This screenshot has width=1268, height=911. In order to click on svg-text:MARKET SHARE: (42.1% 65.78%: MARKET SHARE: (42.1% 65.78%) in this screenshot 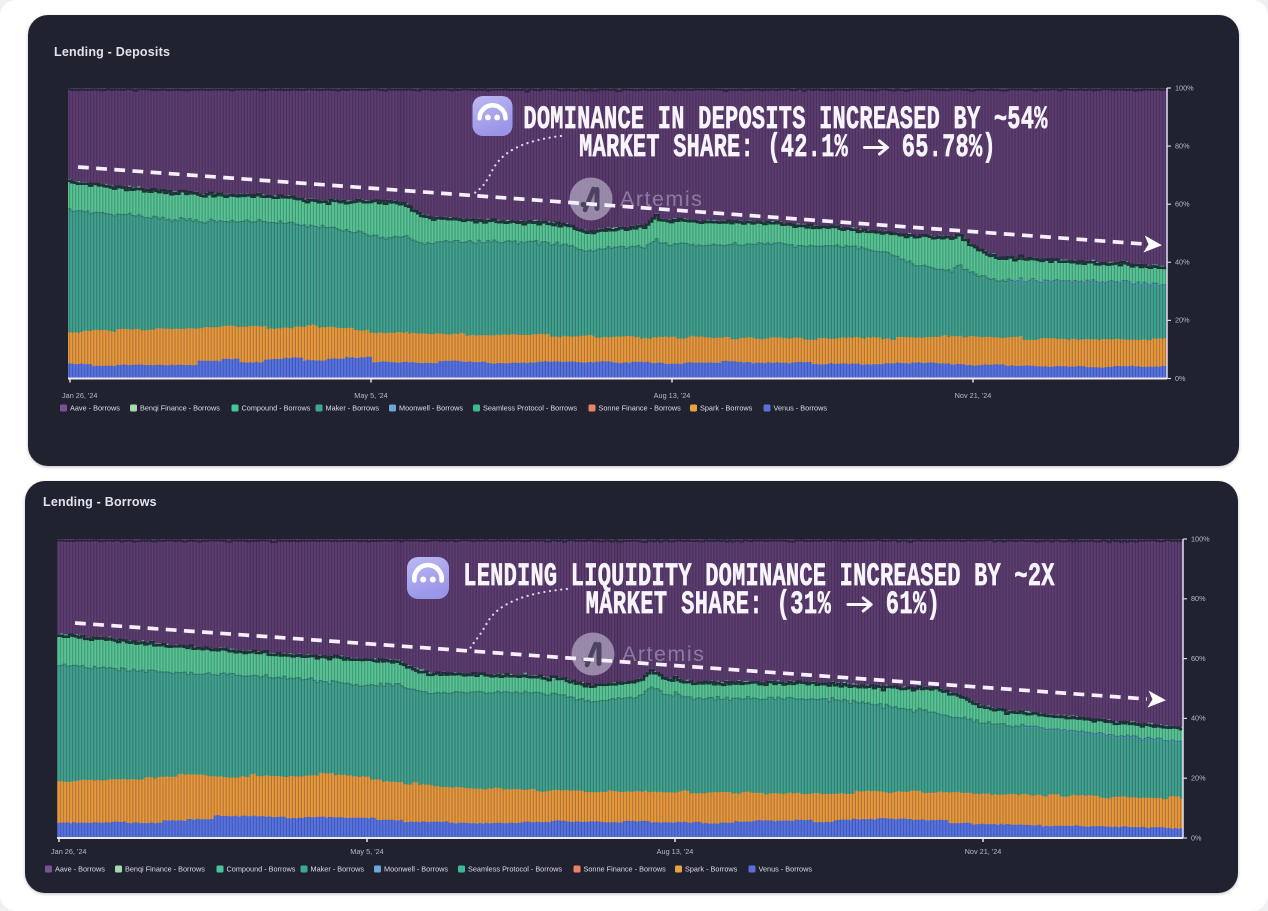, I will do `click(787, 148)`.